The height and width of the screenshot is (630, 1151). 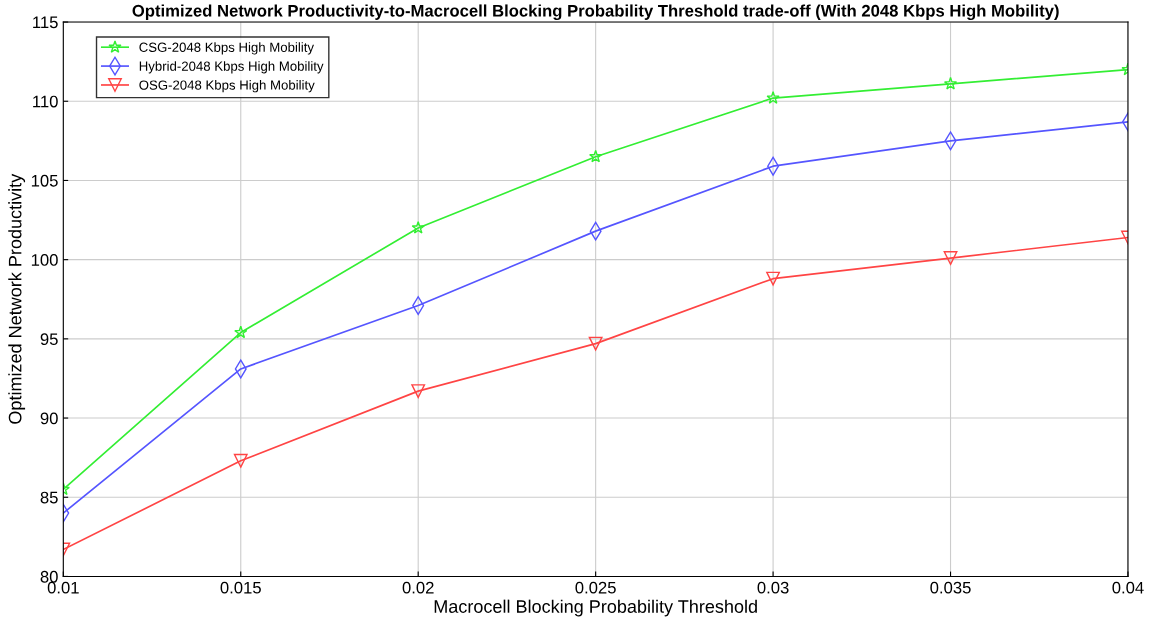 What do you see at coordinates (49, 418) in the screenshot?
I see `y-tick-label: 90` at bounding box center [49, 418].